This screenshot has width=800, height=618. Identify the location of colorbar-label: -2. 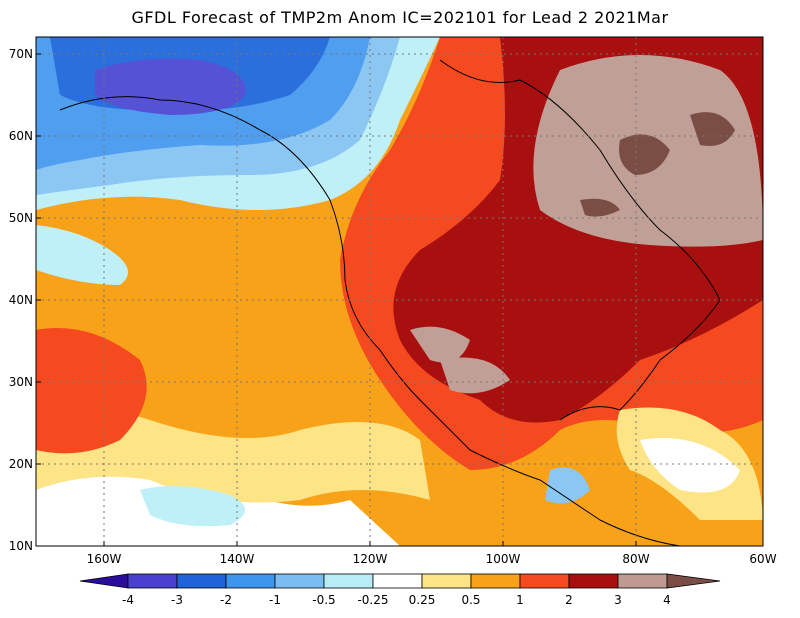
(226, 600).